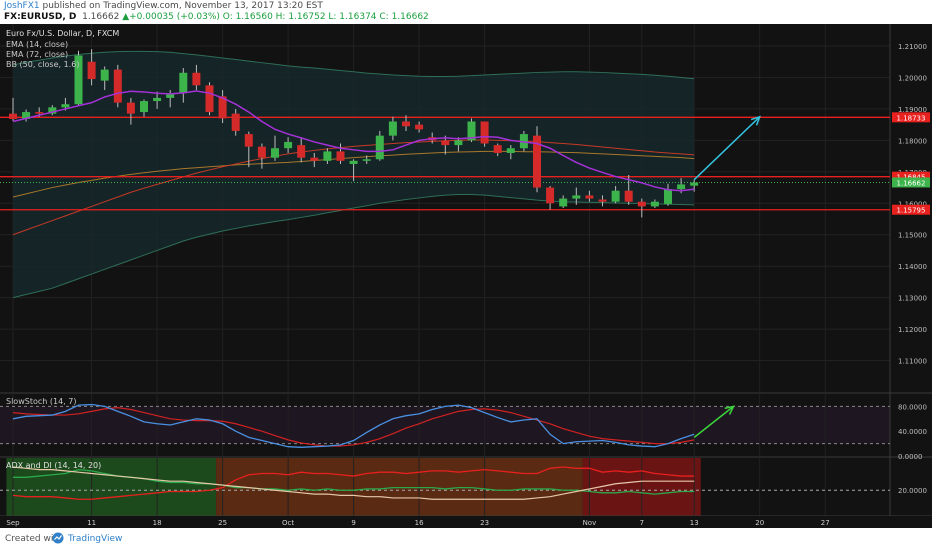 This screenshot has width=932, height=550. Describe the element at coordinates (34, 539) in the screenshot. I see `created-with-label: Created with` at that location.